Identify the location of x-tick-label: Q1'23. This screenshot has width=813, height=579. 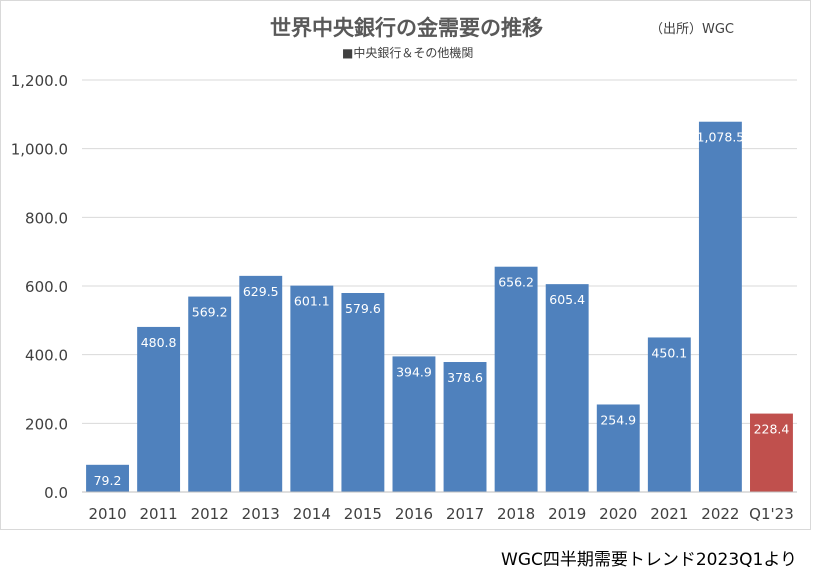
(771, 514).